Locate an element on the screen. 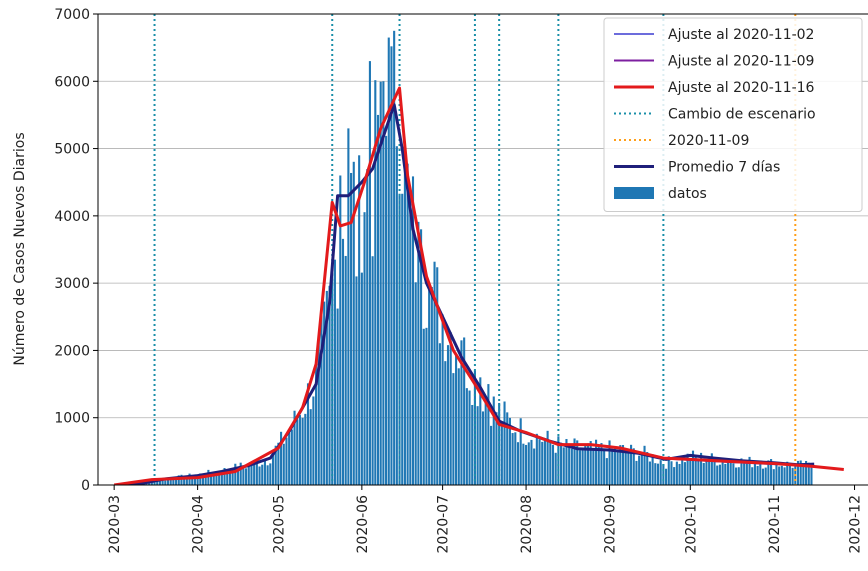  y-axis-ticks: 0 1000 2000 3000 4000 5000 6000 7000 is located at coordinates (76, 250).